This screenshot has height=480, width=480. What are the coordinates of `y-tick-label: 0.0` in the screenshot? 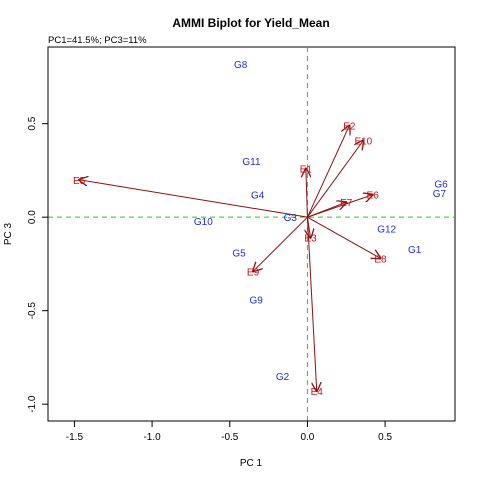 It's located at (32, 217).